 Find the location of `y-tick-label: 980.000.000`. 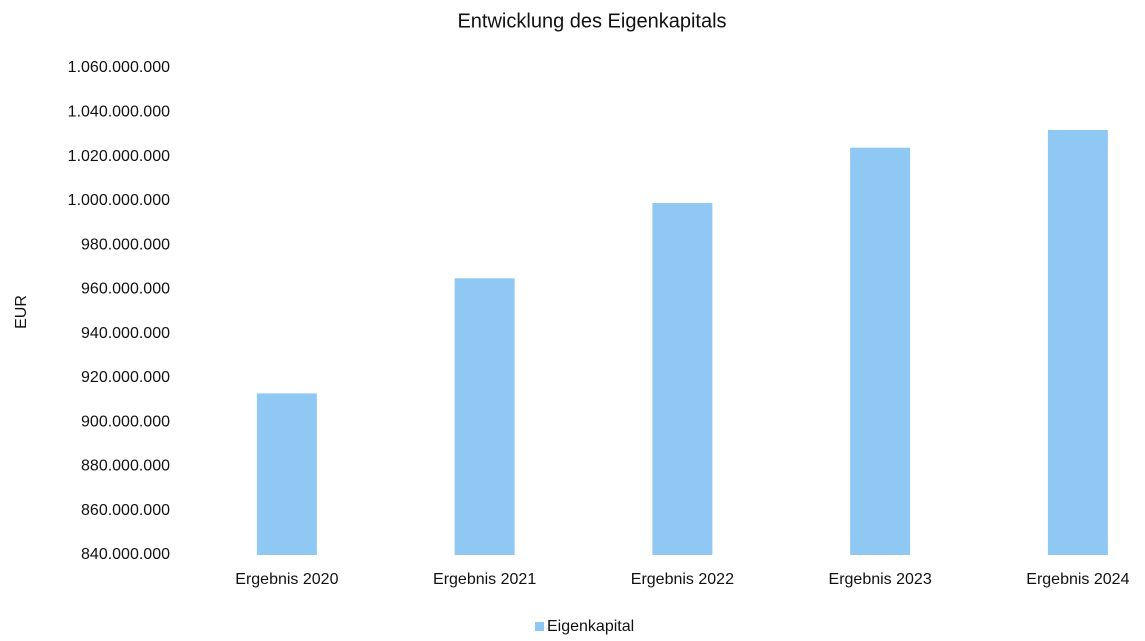

y-tick-label: 980.000.000 is located at coordinates (125, 244).